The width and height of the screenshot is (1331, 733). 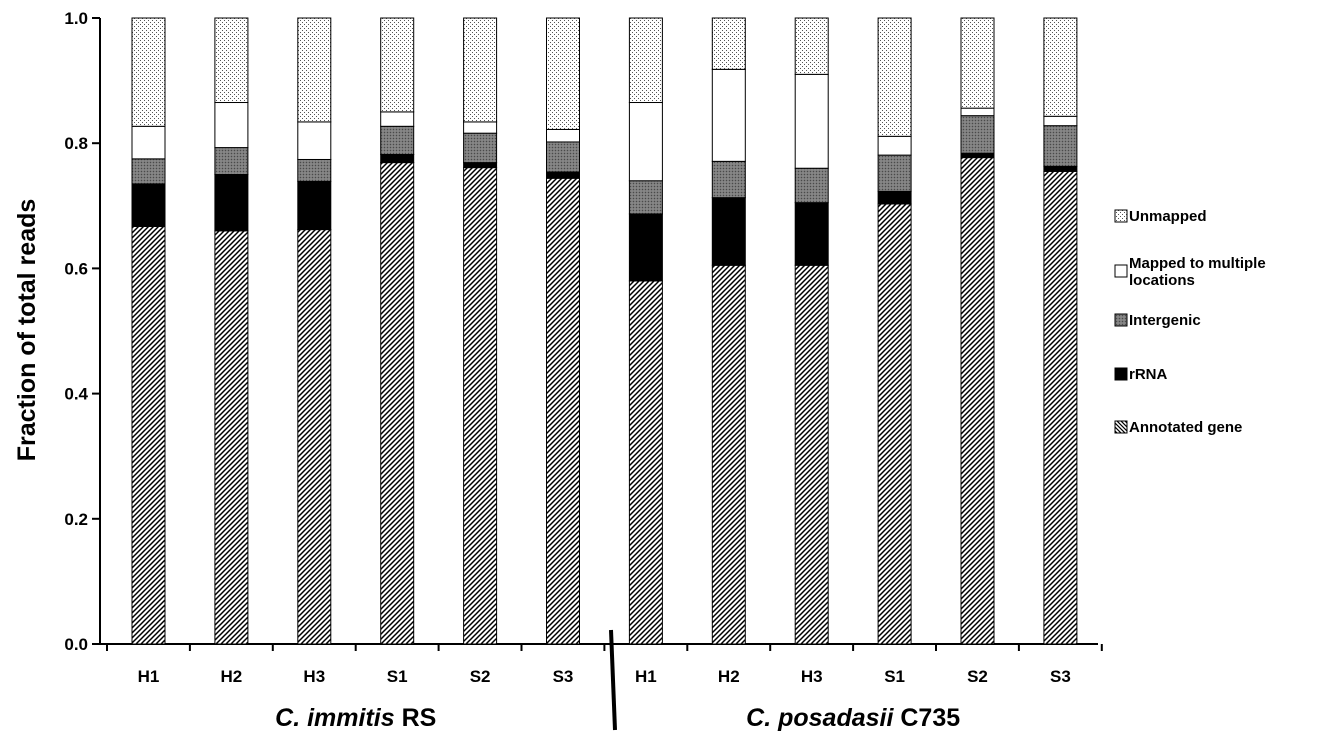 I want to click on legend-label: Mapped to multiple locations, so click(x=1197, y=272).